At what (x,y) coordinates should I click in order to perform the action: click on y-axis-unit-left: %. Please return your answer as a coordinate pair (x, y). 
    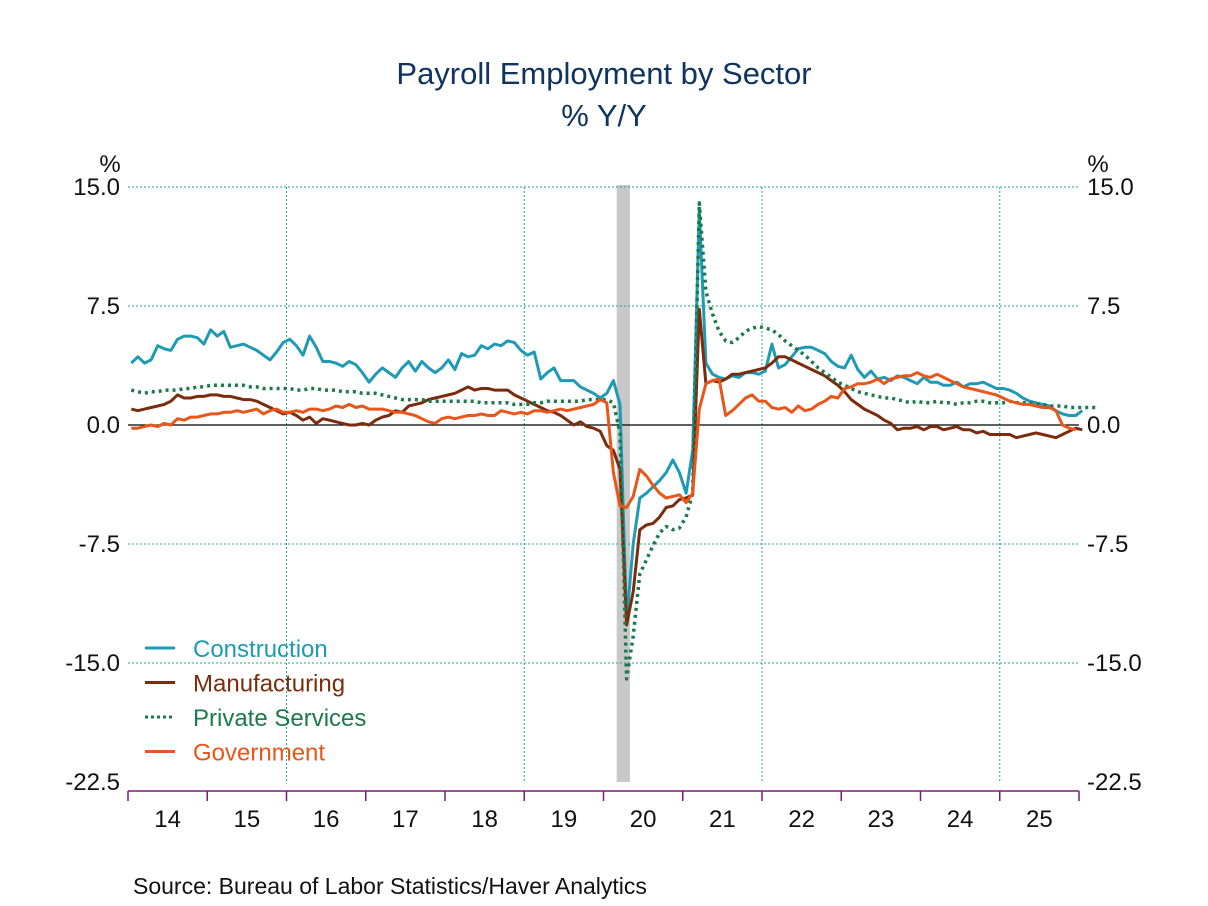
    Looking at the image, I should click on (109, 164).